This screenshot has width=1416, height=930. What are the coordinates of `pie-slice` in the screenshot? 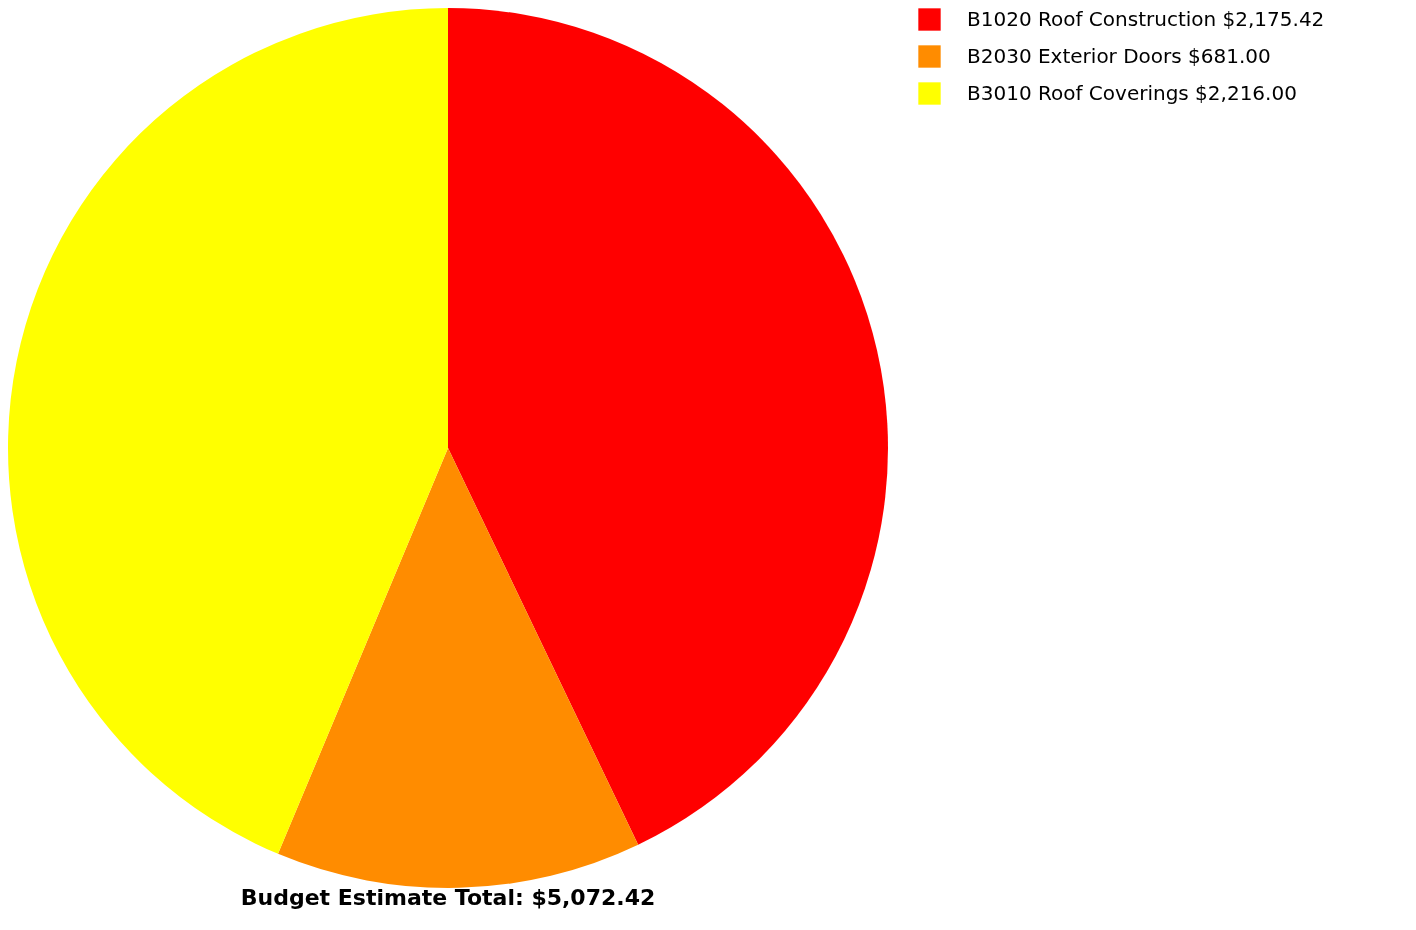 It's located at (458, 668).